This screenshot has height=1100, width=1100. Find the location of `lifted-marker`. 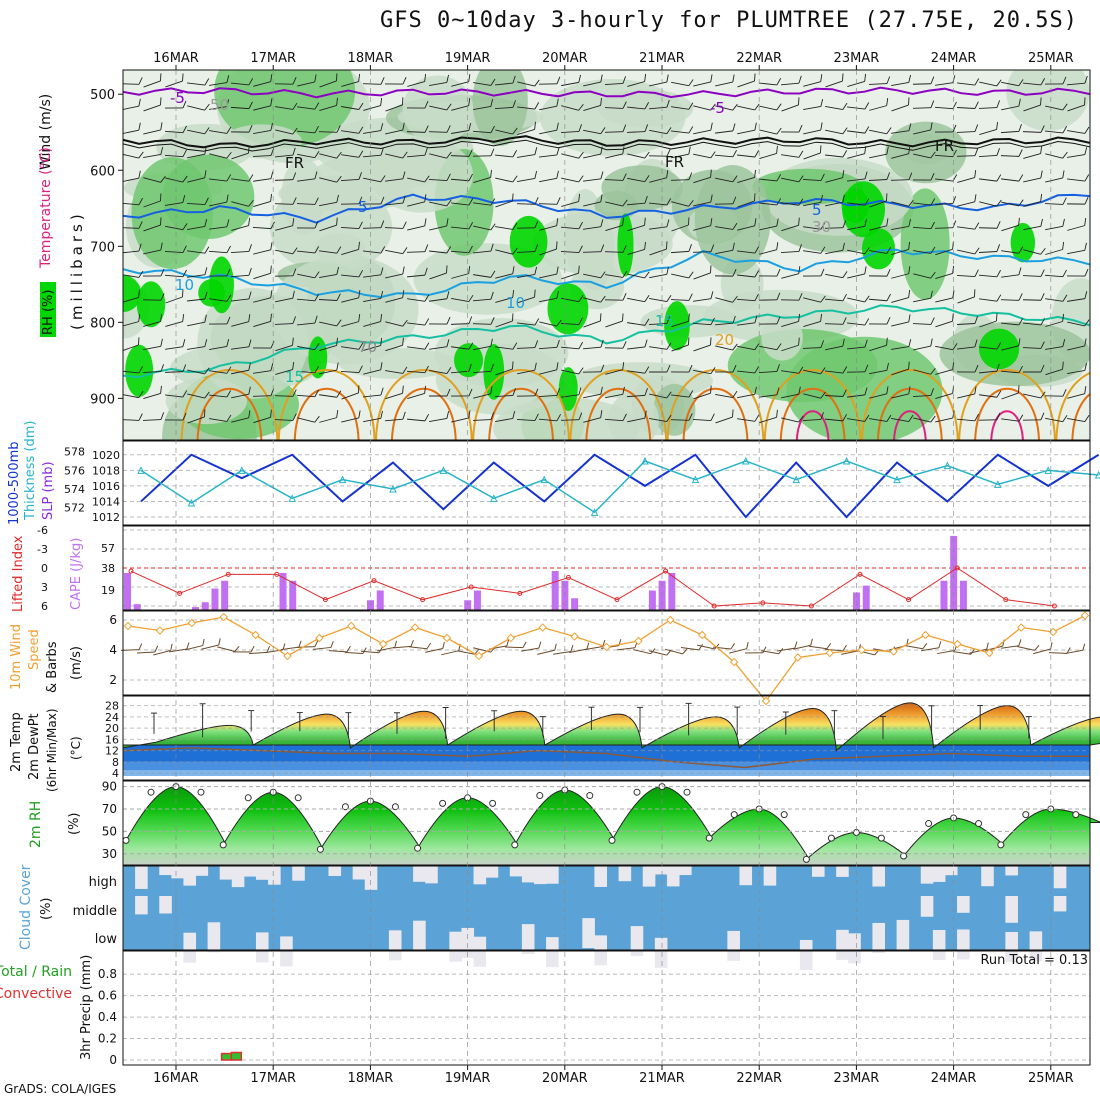

lifted-marker is located at coordinates (131, 571).